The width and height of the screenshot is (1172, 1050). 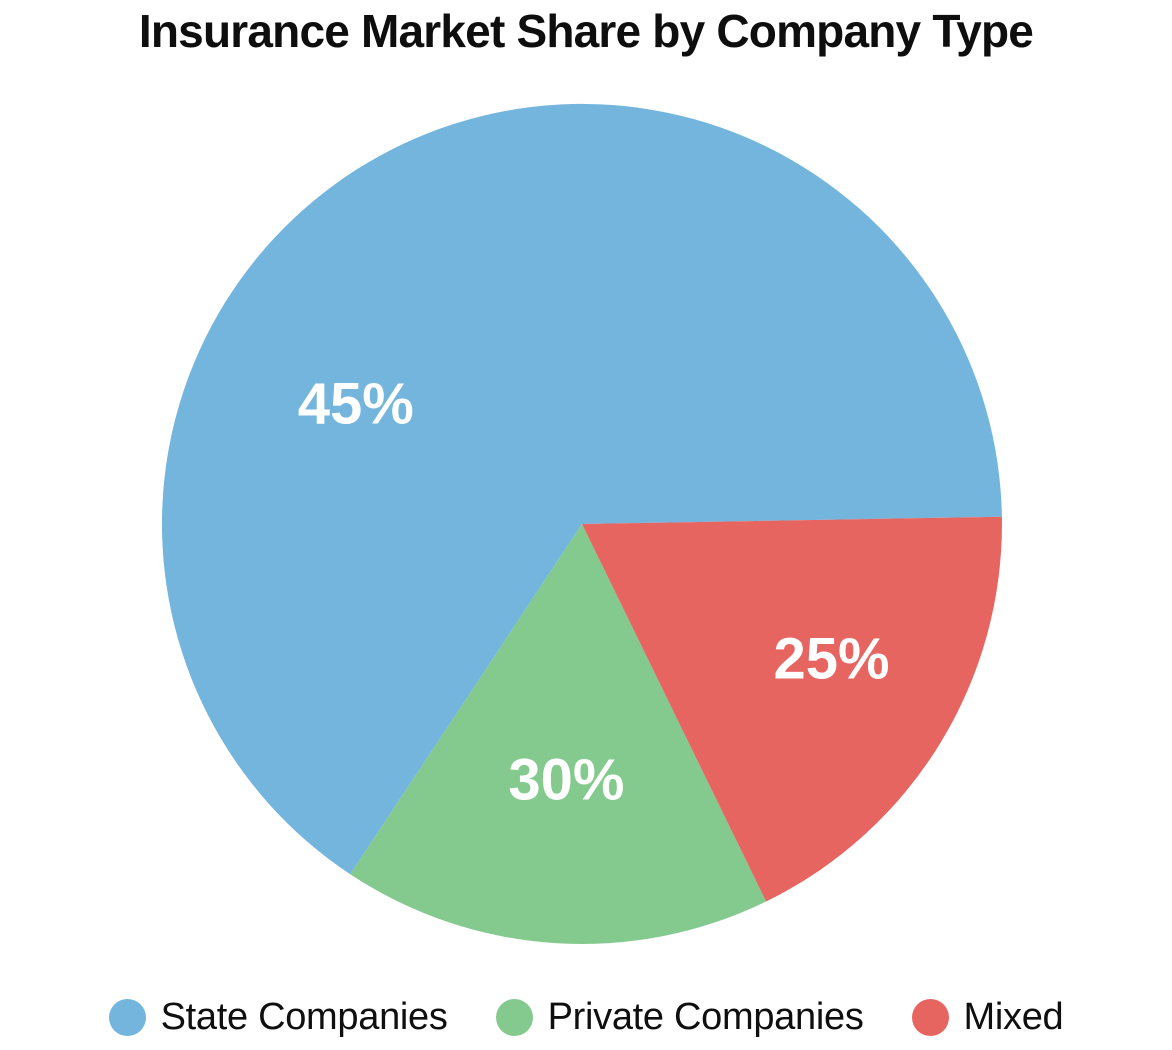 What do you see at coordinates (586, 31) in the screenshot?
I see `chart-title: Insurance Market Share by Company Type` at bounding box center [586, 31].